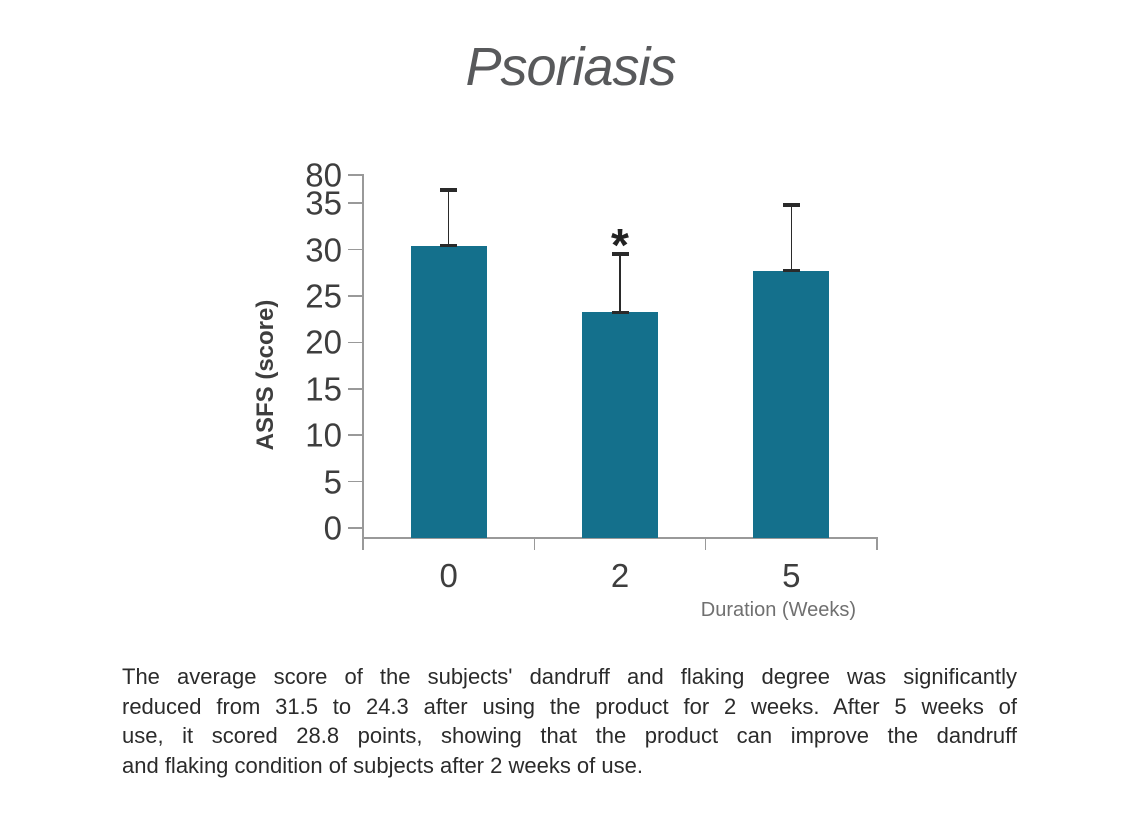  Describe the element at coordinates (448, 575) in the screenshot. I see `x-tick-label: 0` at that location.